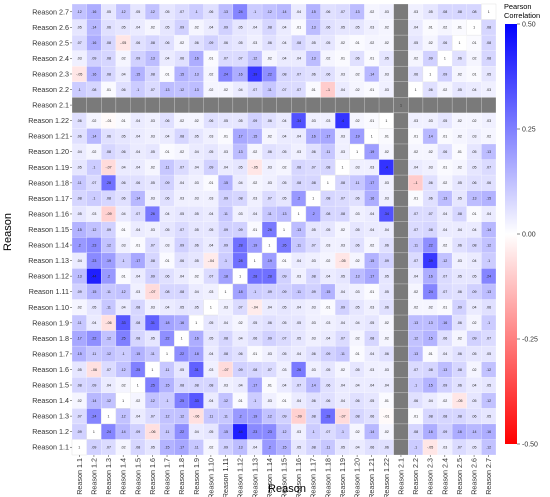 Image resolution: width=550 pixels, height=497 pixels. I want to click on cell-value-label: .11, so click(357, 183).